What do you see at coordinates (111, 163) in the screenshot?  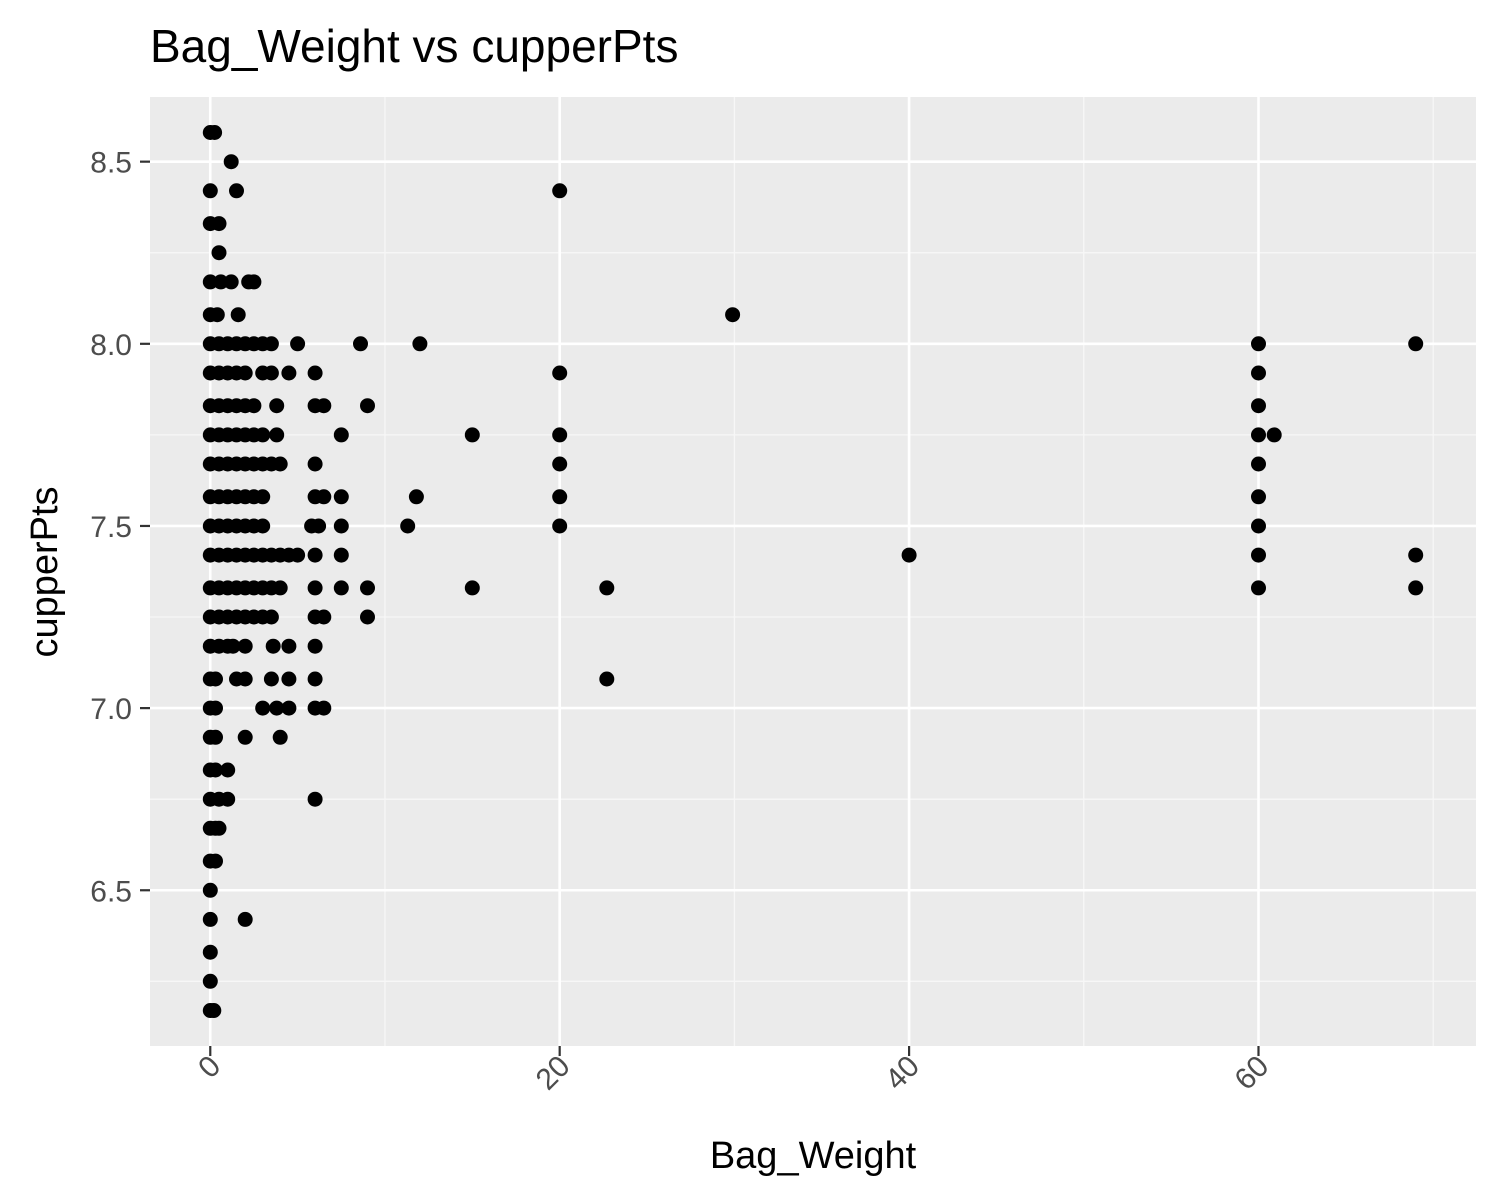 I see `y-tick-label: 8.5` at bounding box center [111, 163].